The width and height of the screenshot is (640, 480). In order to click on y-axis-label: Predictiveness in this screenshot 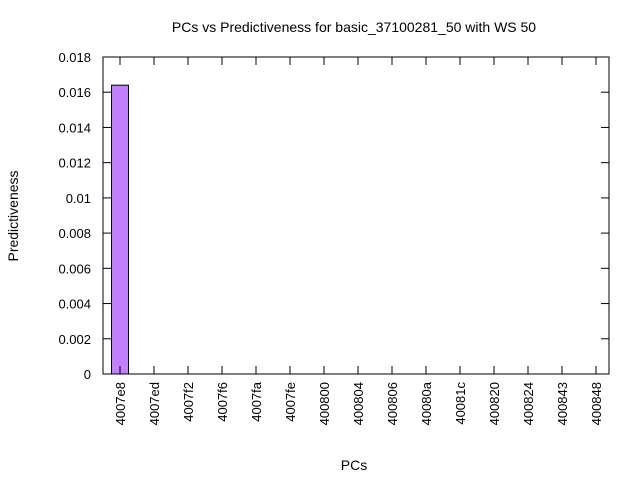, I will do `click(13, 215)`.